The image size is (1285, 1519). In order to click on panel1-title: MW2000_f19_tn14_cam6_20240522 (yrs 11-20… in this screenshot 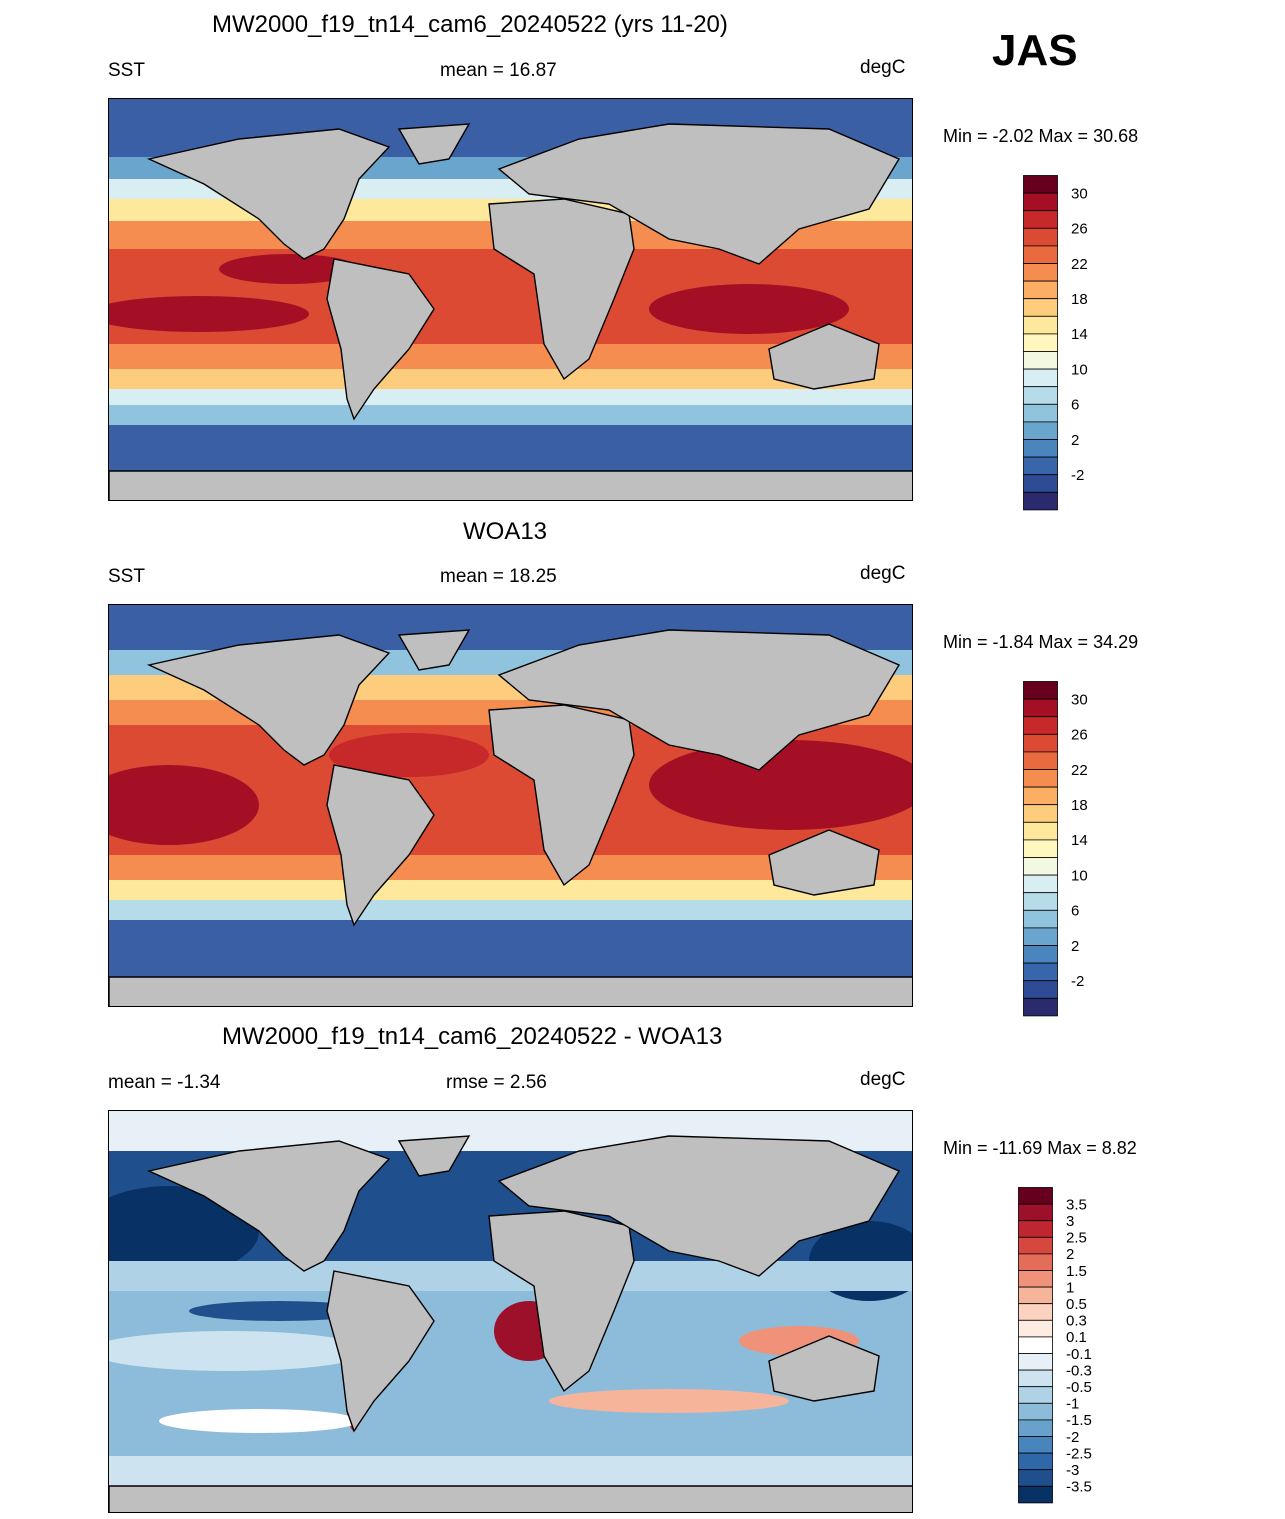, I will do `click(470, 24)`.